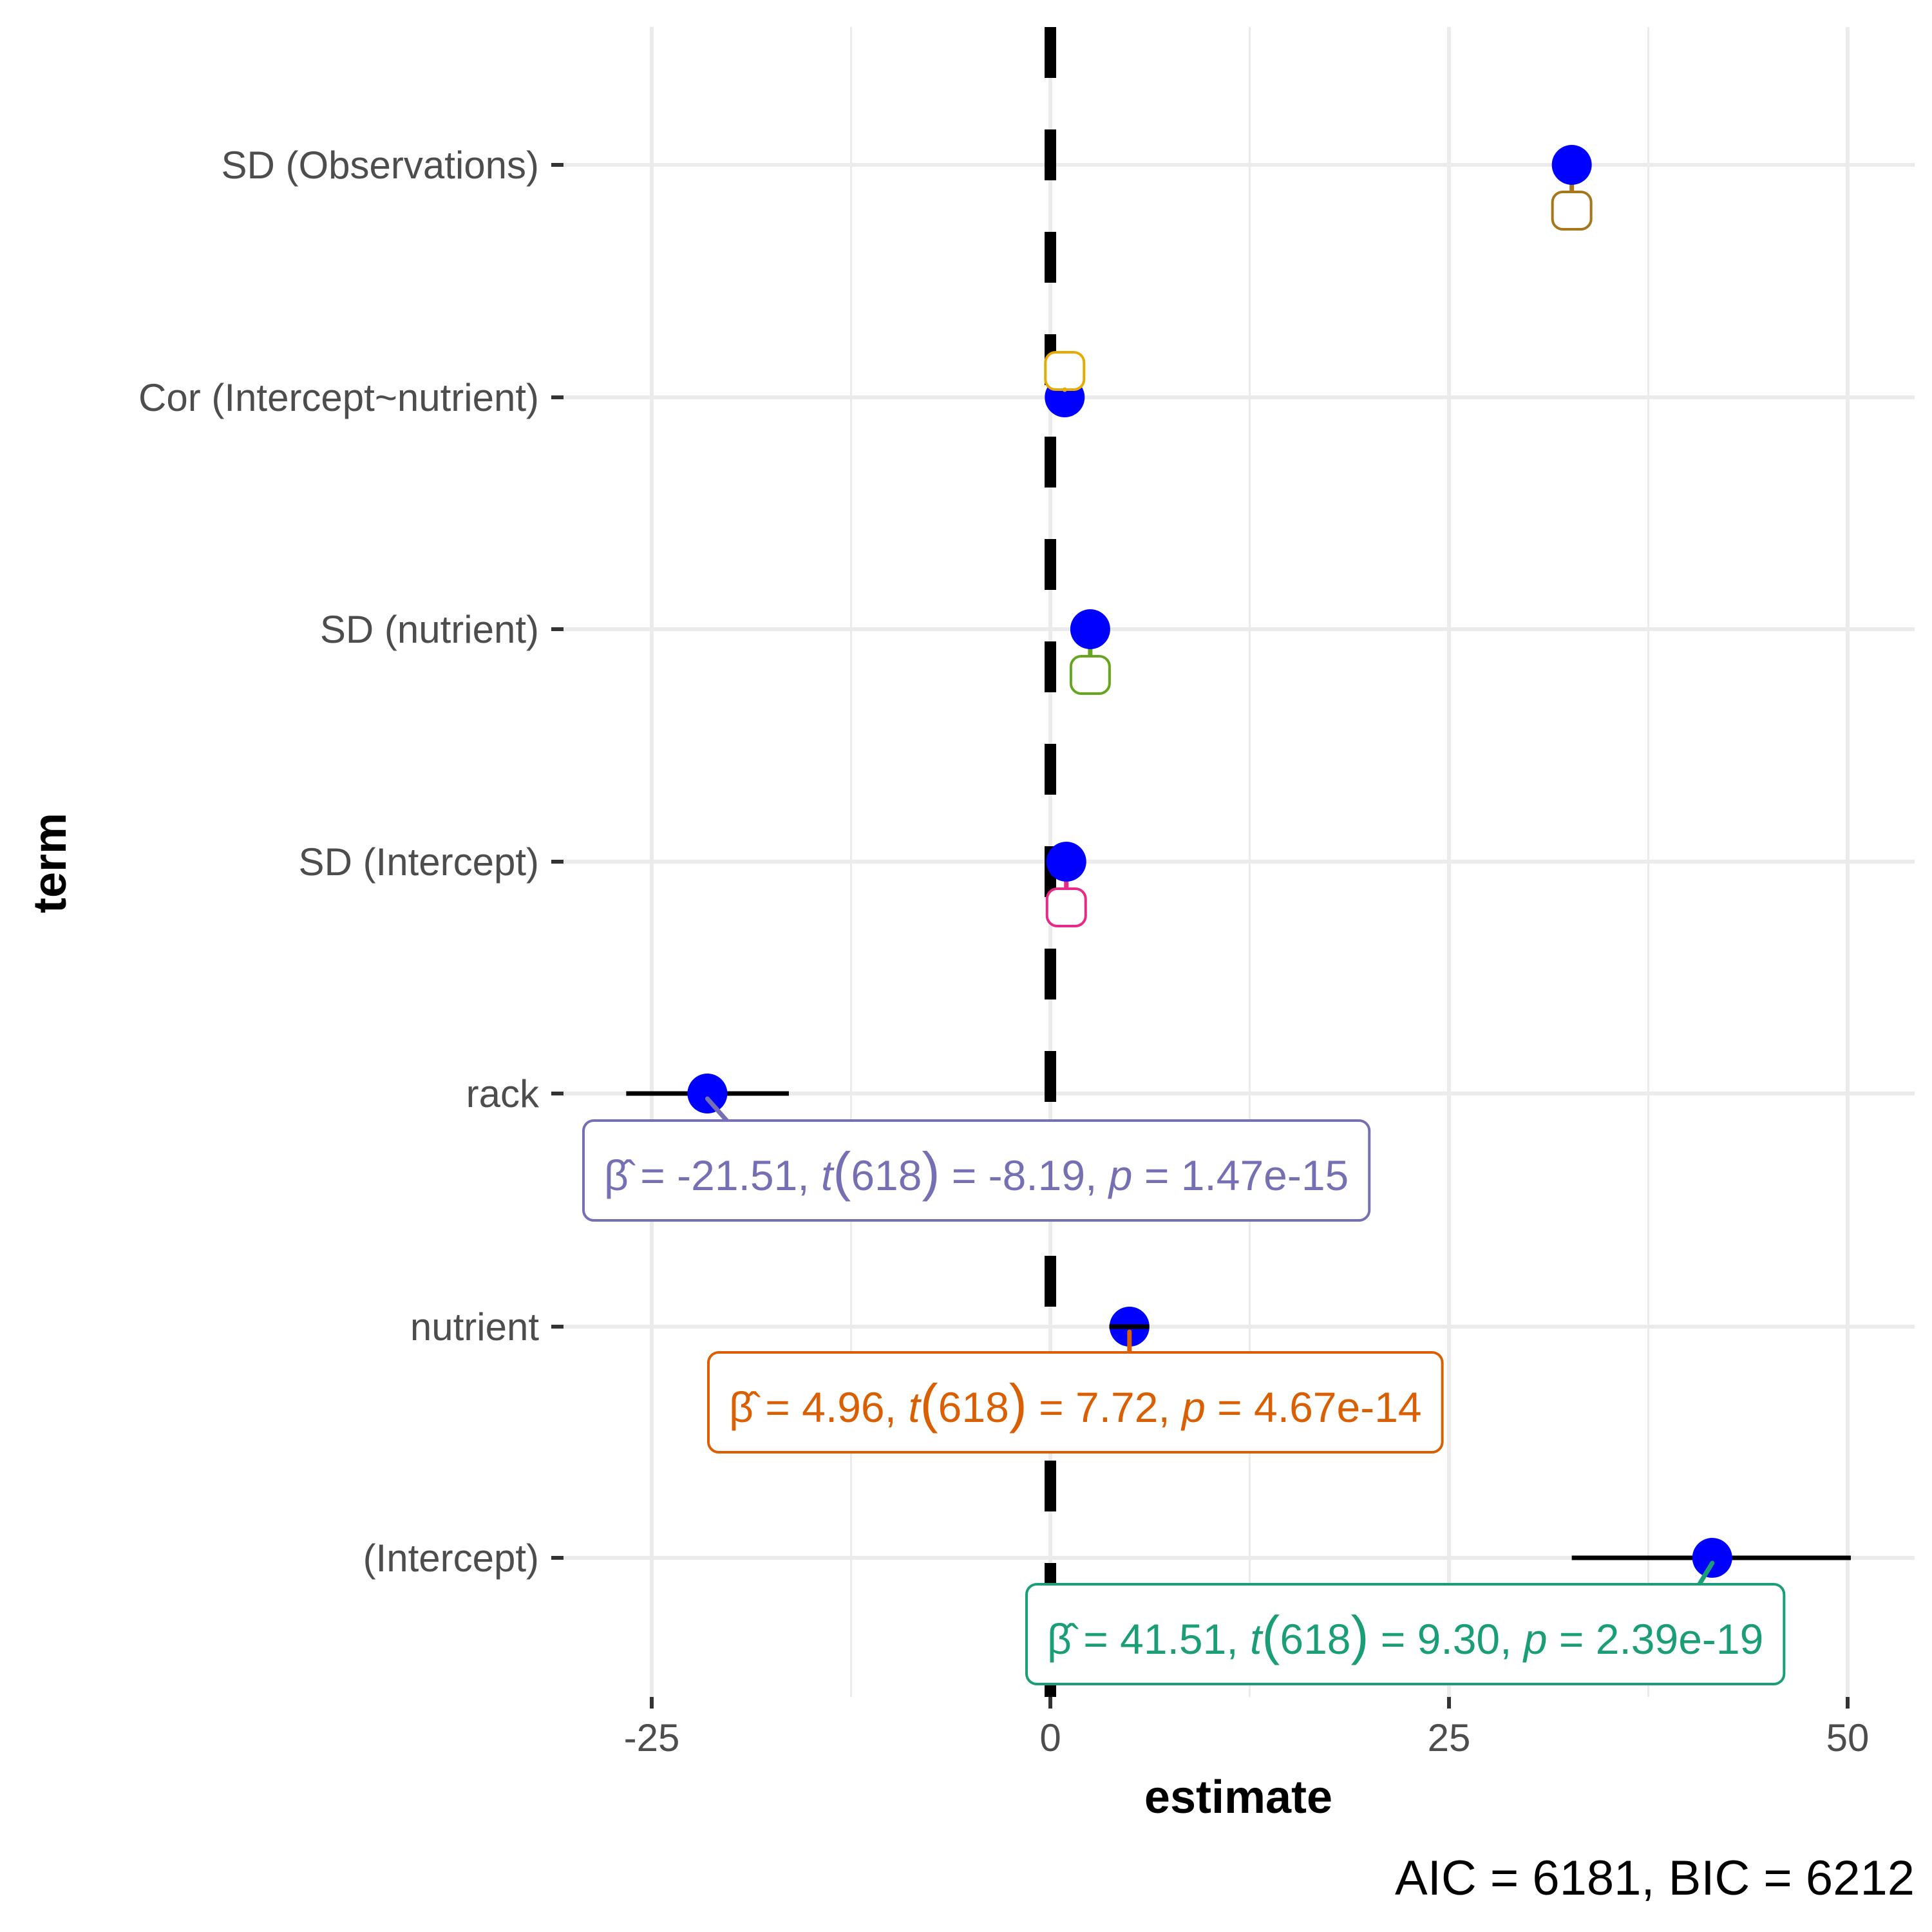 This screenshot has width=1932, height=1932. What do you see at coordinates (419, 862) in the screenshot?
I see `y-tick-label: SD (Intercept)` at bounding box center [419, 862].